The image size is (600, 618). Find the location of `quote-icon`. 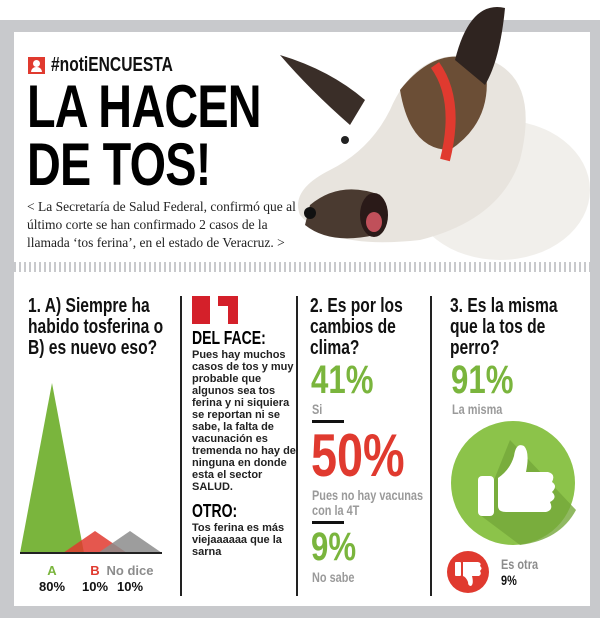

quote-icon is located at coordinates (215, 310).